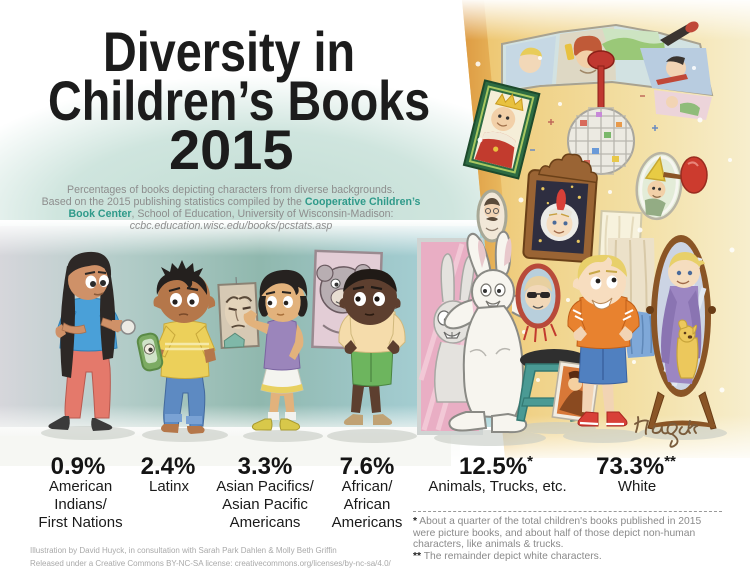 The width and height of the screenshot is (750, 580). I want to click on svg-text: Diversity in, so click(229, 51).